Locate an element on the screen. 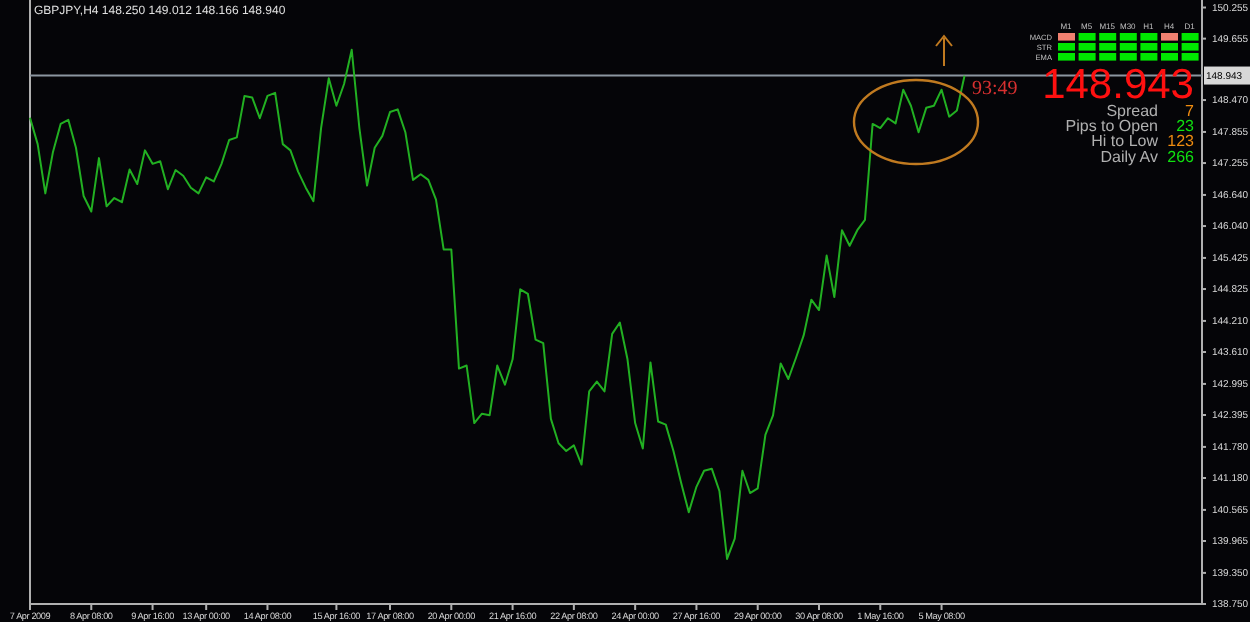 This screenshot has height=622, width=1250. annotation: 93:49 is located at coordinates (995, 89).